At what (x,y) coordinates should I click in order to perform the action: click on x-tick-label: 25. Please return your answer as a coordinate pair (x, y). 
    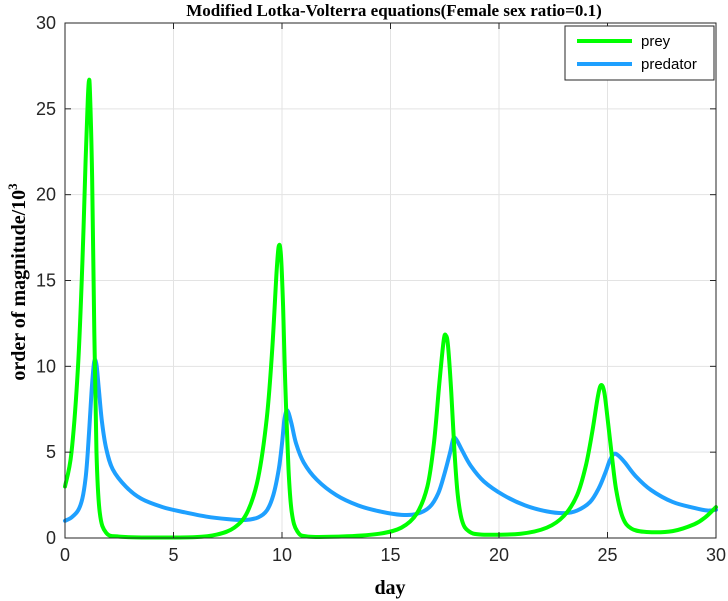
    Looking at the image, I should click on (607, 555).